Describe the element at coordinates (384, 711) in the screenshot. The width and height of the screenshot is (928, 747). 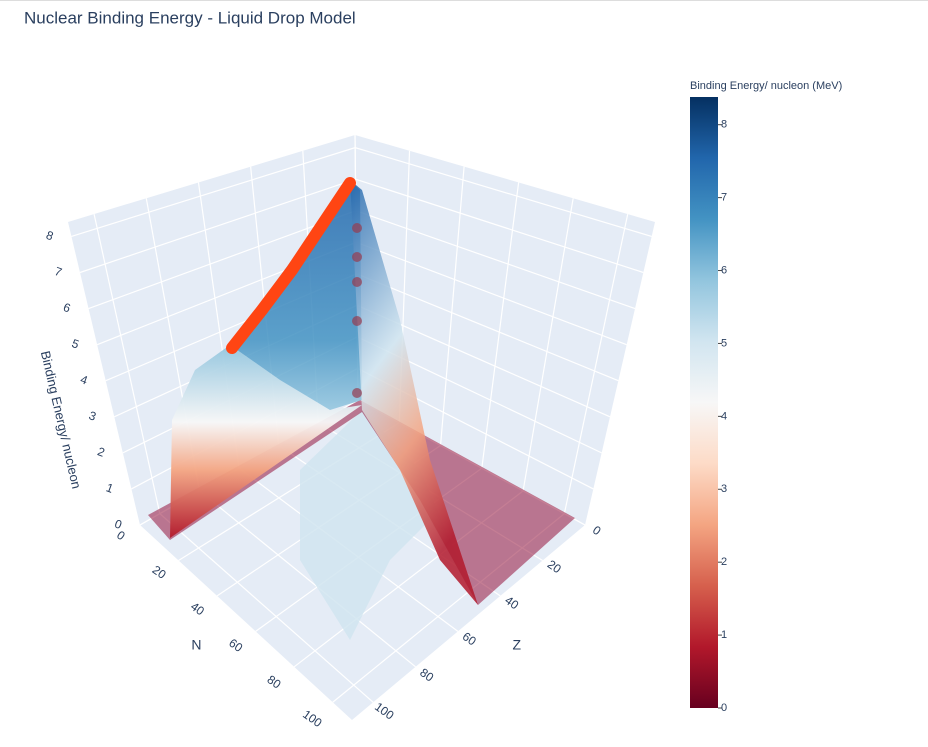
I see `y-tick-label: 100` at that location.